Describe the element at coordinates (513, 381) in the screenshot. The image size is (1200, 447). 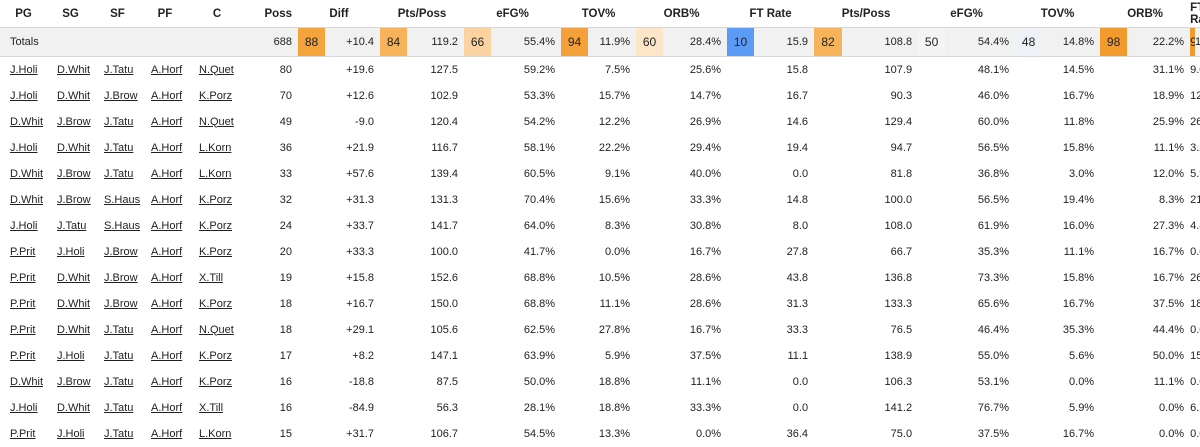
I see `stat-cell-off-efg: 50.0%` at that location.